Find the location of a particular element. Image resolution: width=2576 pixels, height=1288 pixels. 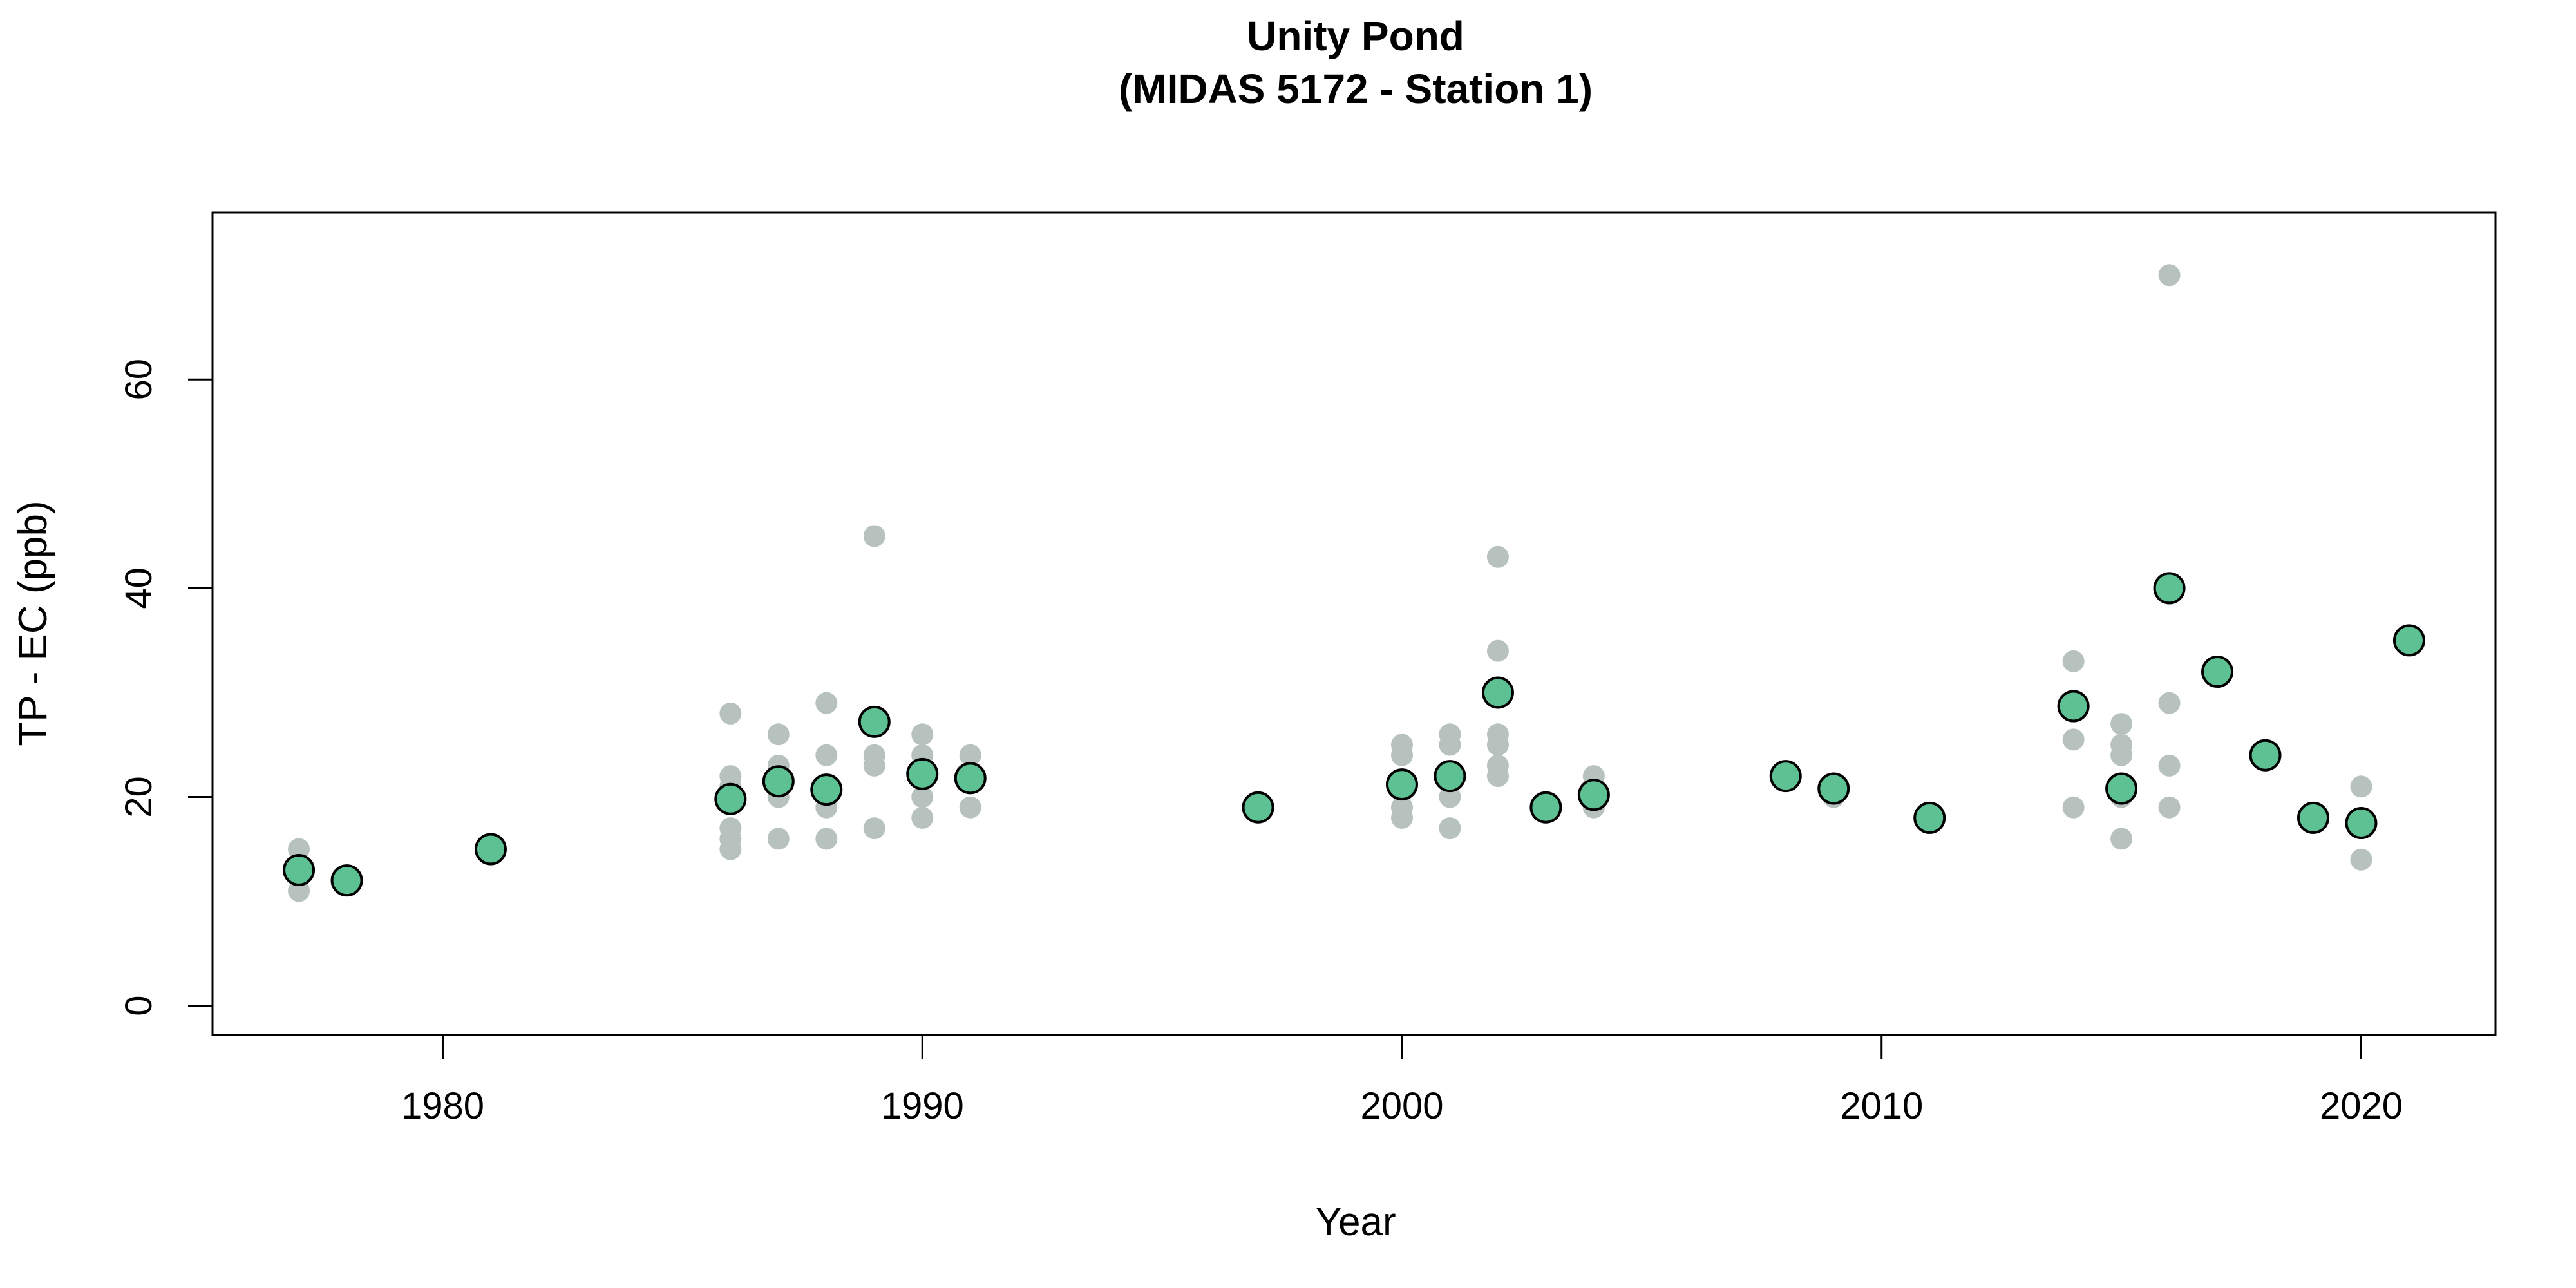

y-tick-label: 0 is located at coordinates (139, 1006).